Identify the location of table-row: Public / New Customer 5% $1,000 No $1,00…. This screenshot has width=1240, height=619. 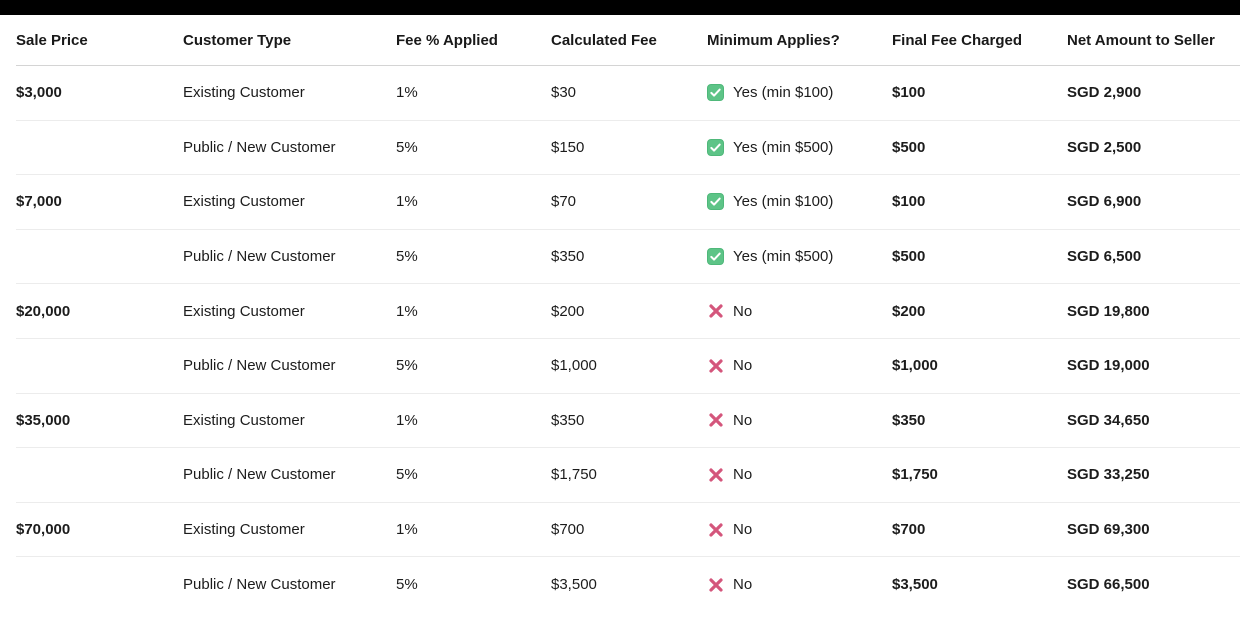
(628, 366).